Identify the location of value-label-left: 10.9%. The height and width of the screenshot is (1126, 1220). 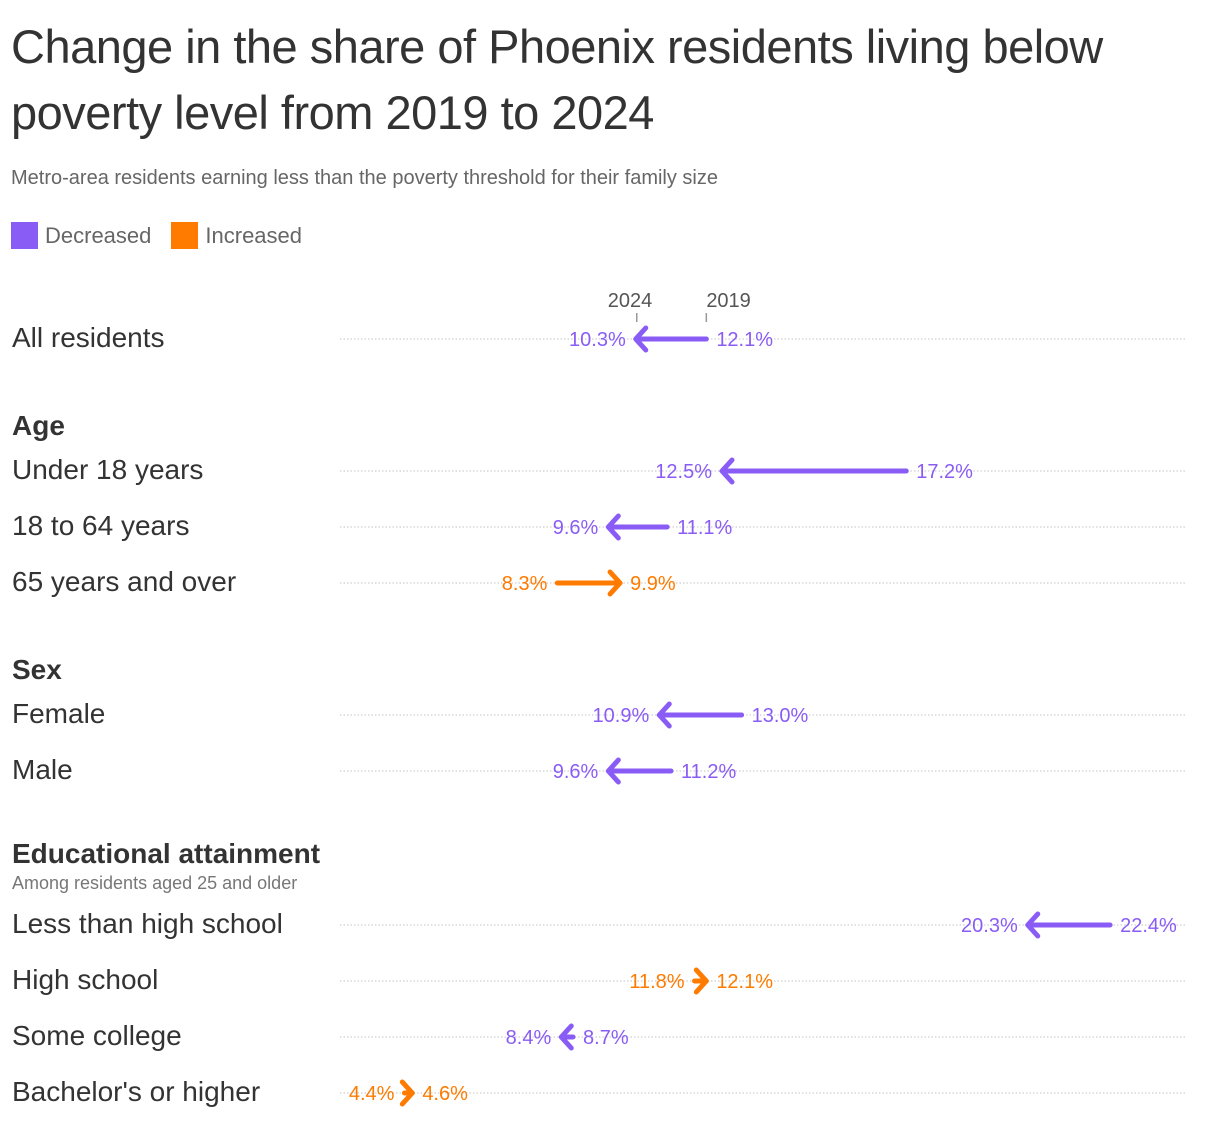
(621, 716).